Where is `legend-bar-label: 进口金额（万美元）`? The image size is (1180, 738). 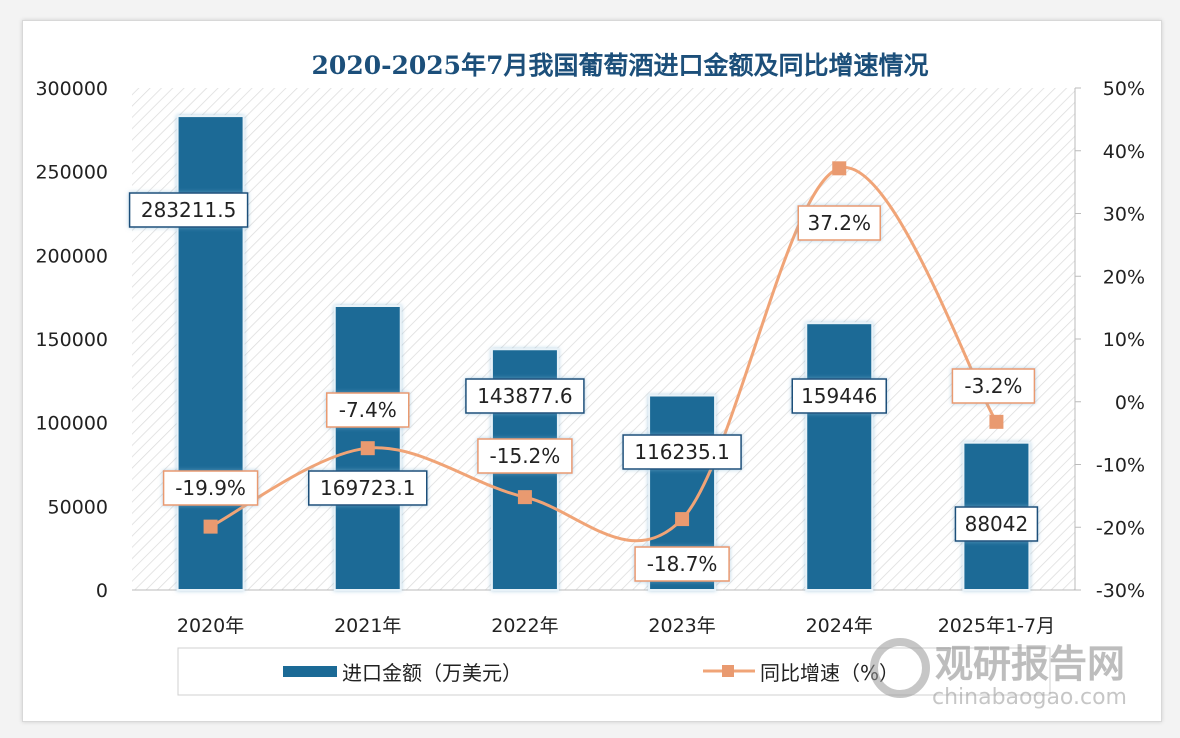
legend-bar-label: 进口金额（万美元） is located at coordinates (432, 673).